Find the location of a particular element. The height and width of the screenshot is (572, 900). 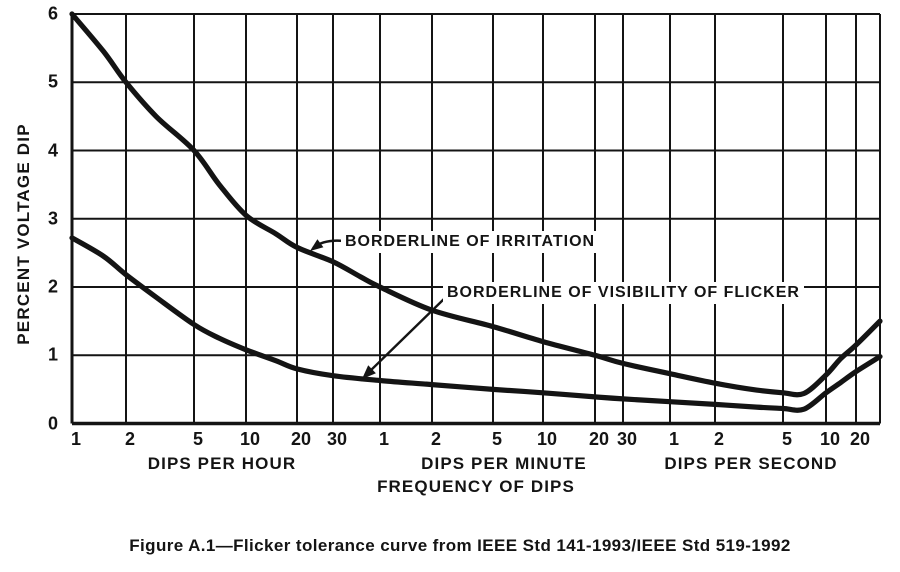

y-tick-label: 6 is located at coordinates (52, 13).